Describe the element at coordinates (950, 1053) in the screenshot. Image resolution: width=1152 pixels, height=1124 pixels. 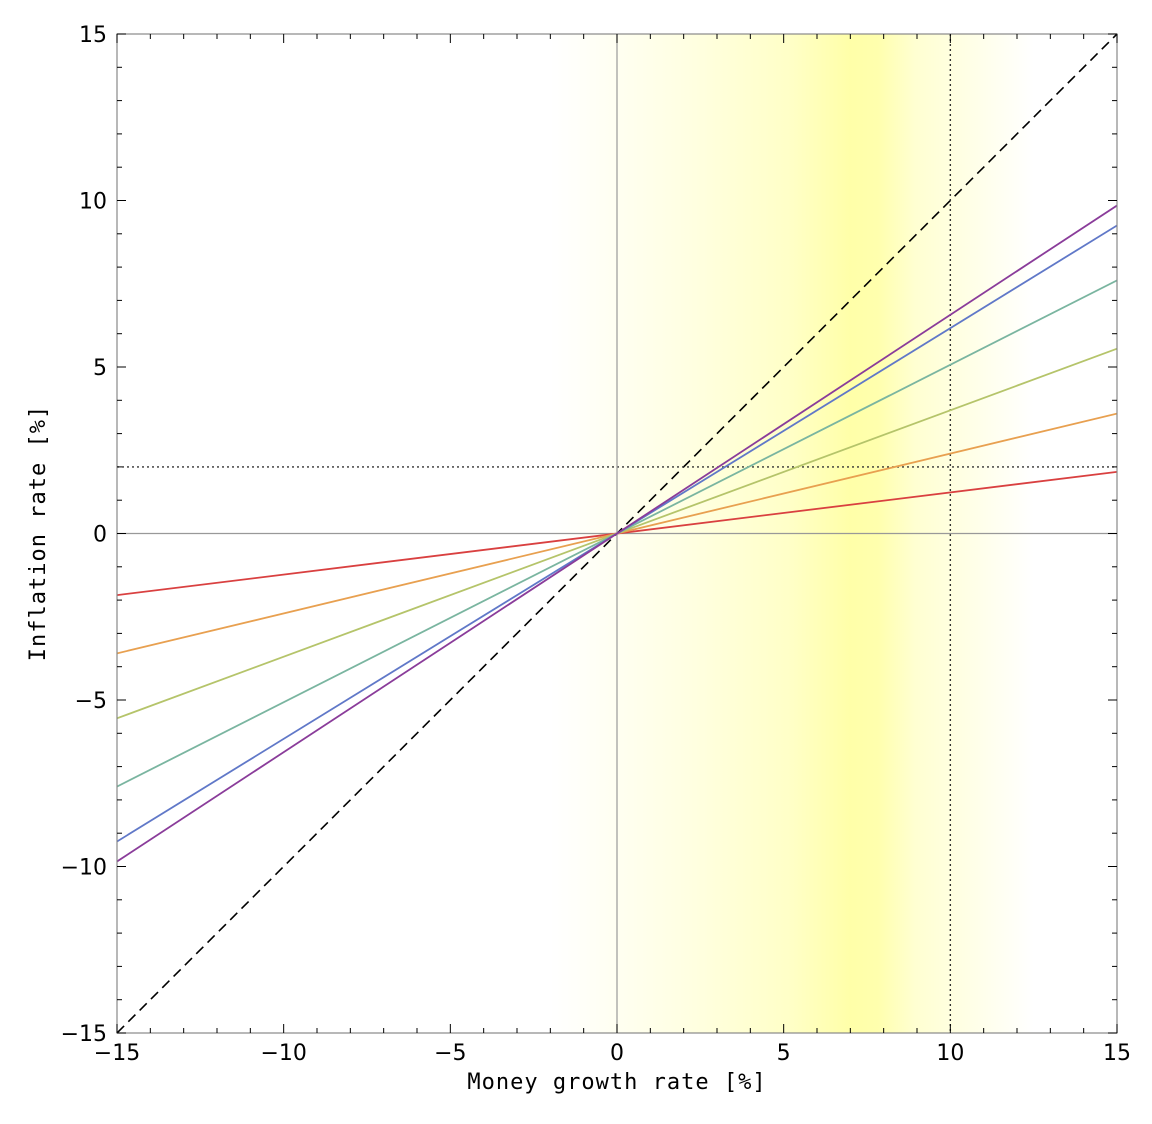
I see `x-tick-label: 10` at that location.